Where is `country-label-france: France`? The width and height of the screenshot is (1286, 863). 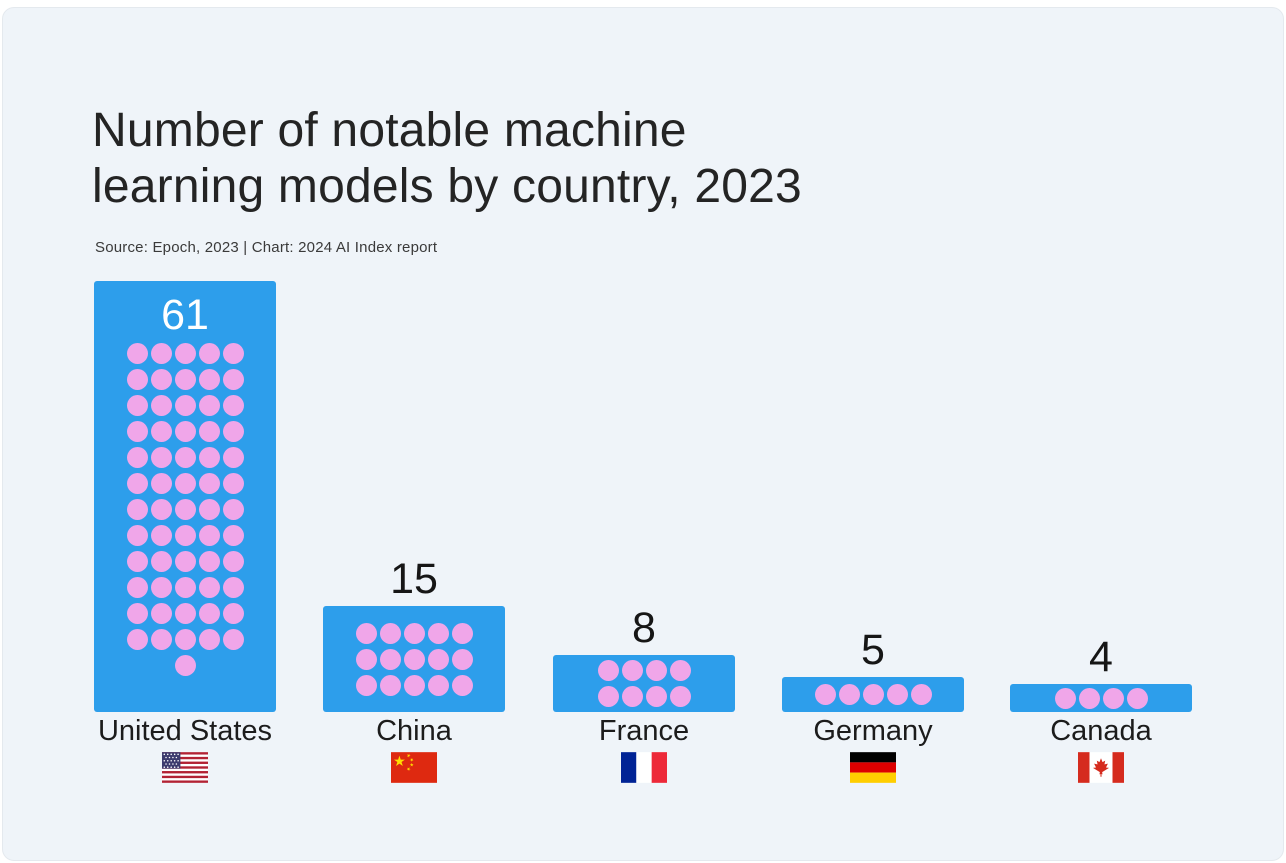
country-label-france: France is located at coordinates (644, 731).